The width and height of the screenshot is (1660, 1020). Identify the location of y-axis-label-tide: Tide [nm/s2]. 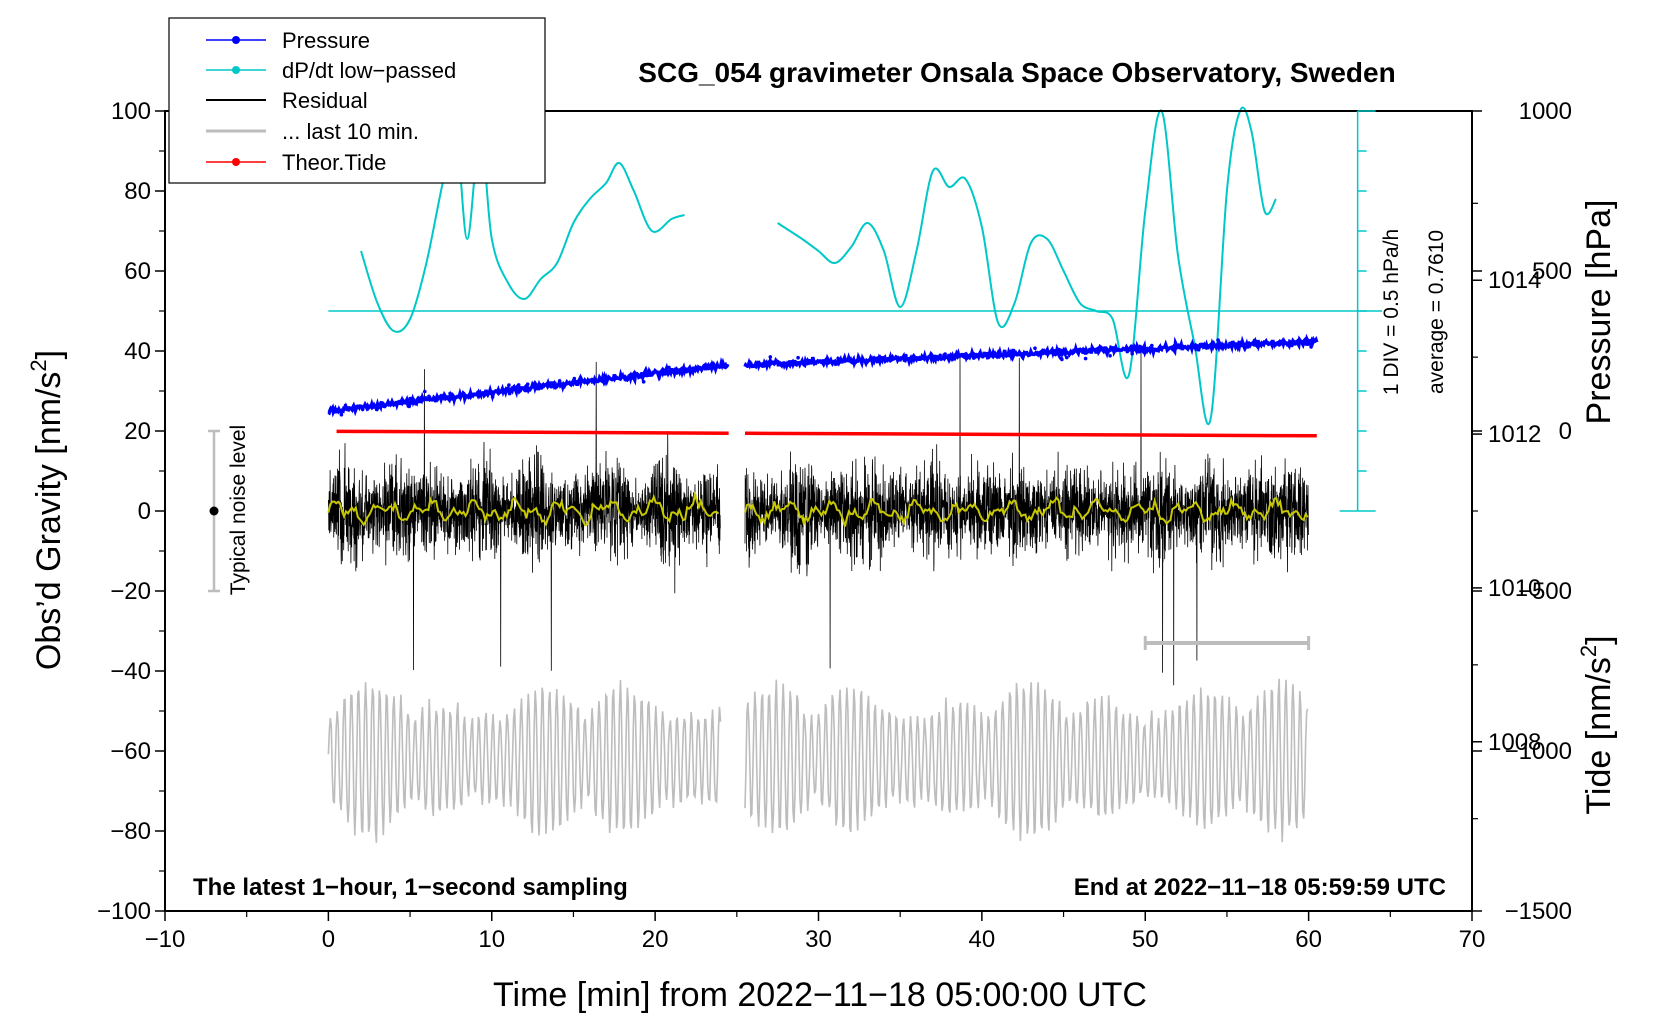
(1597, 724).